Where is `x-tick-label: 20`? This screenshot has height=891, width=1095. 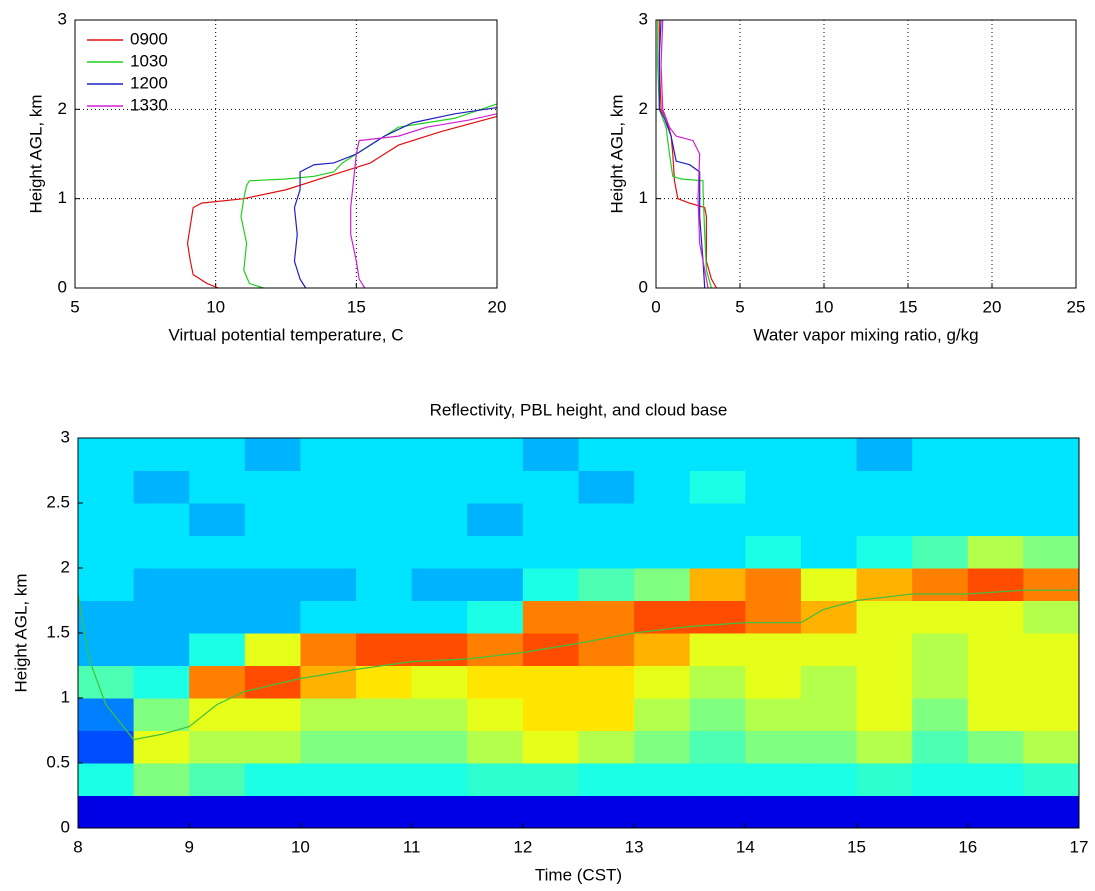 x-tick-label: 20 is located at coordinates (992, 306).